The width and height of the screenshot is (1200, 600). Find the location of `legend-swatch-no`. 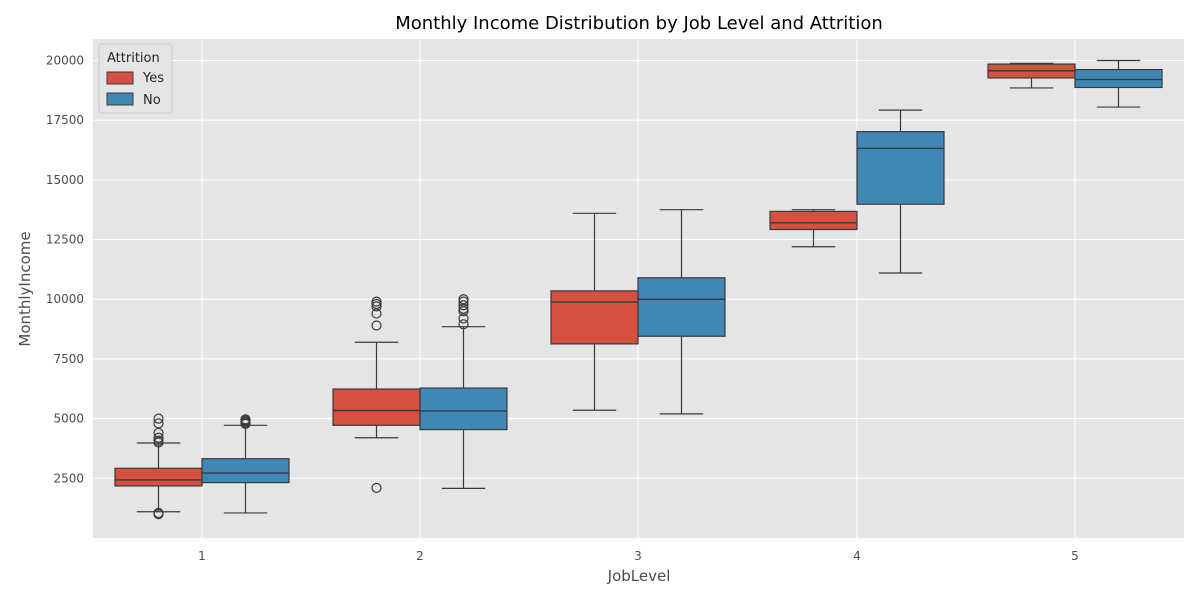

legend-swatch-no is located at coordinates (120, 99).